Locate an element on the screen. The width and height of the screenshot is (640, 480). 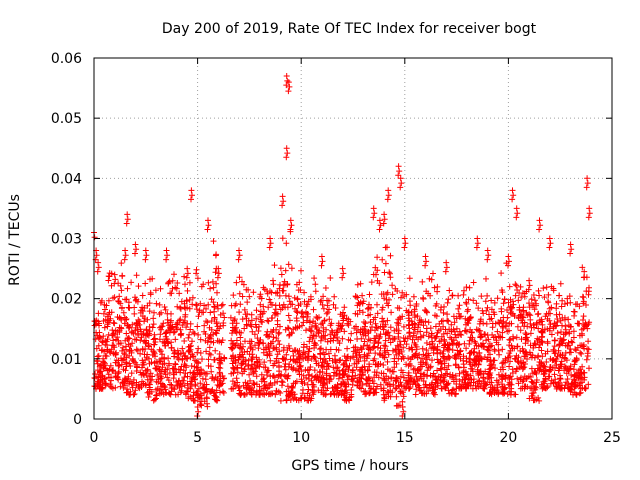
x-tick-label: 25 is located at coordinates (612, 438).